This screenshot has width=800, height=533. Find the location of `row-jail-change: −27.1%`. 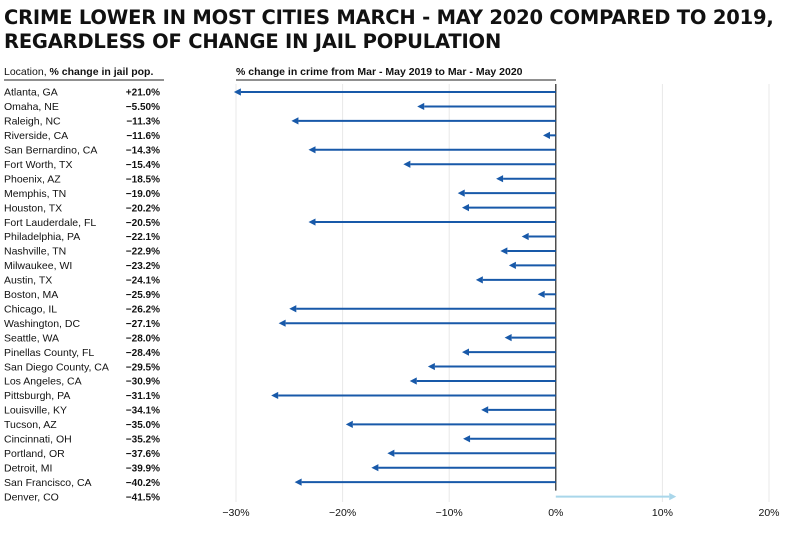

row-jail-change: −27.1% is located at coordinates (143, 324).